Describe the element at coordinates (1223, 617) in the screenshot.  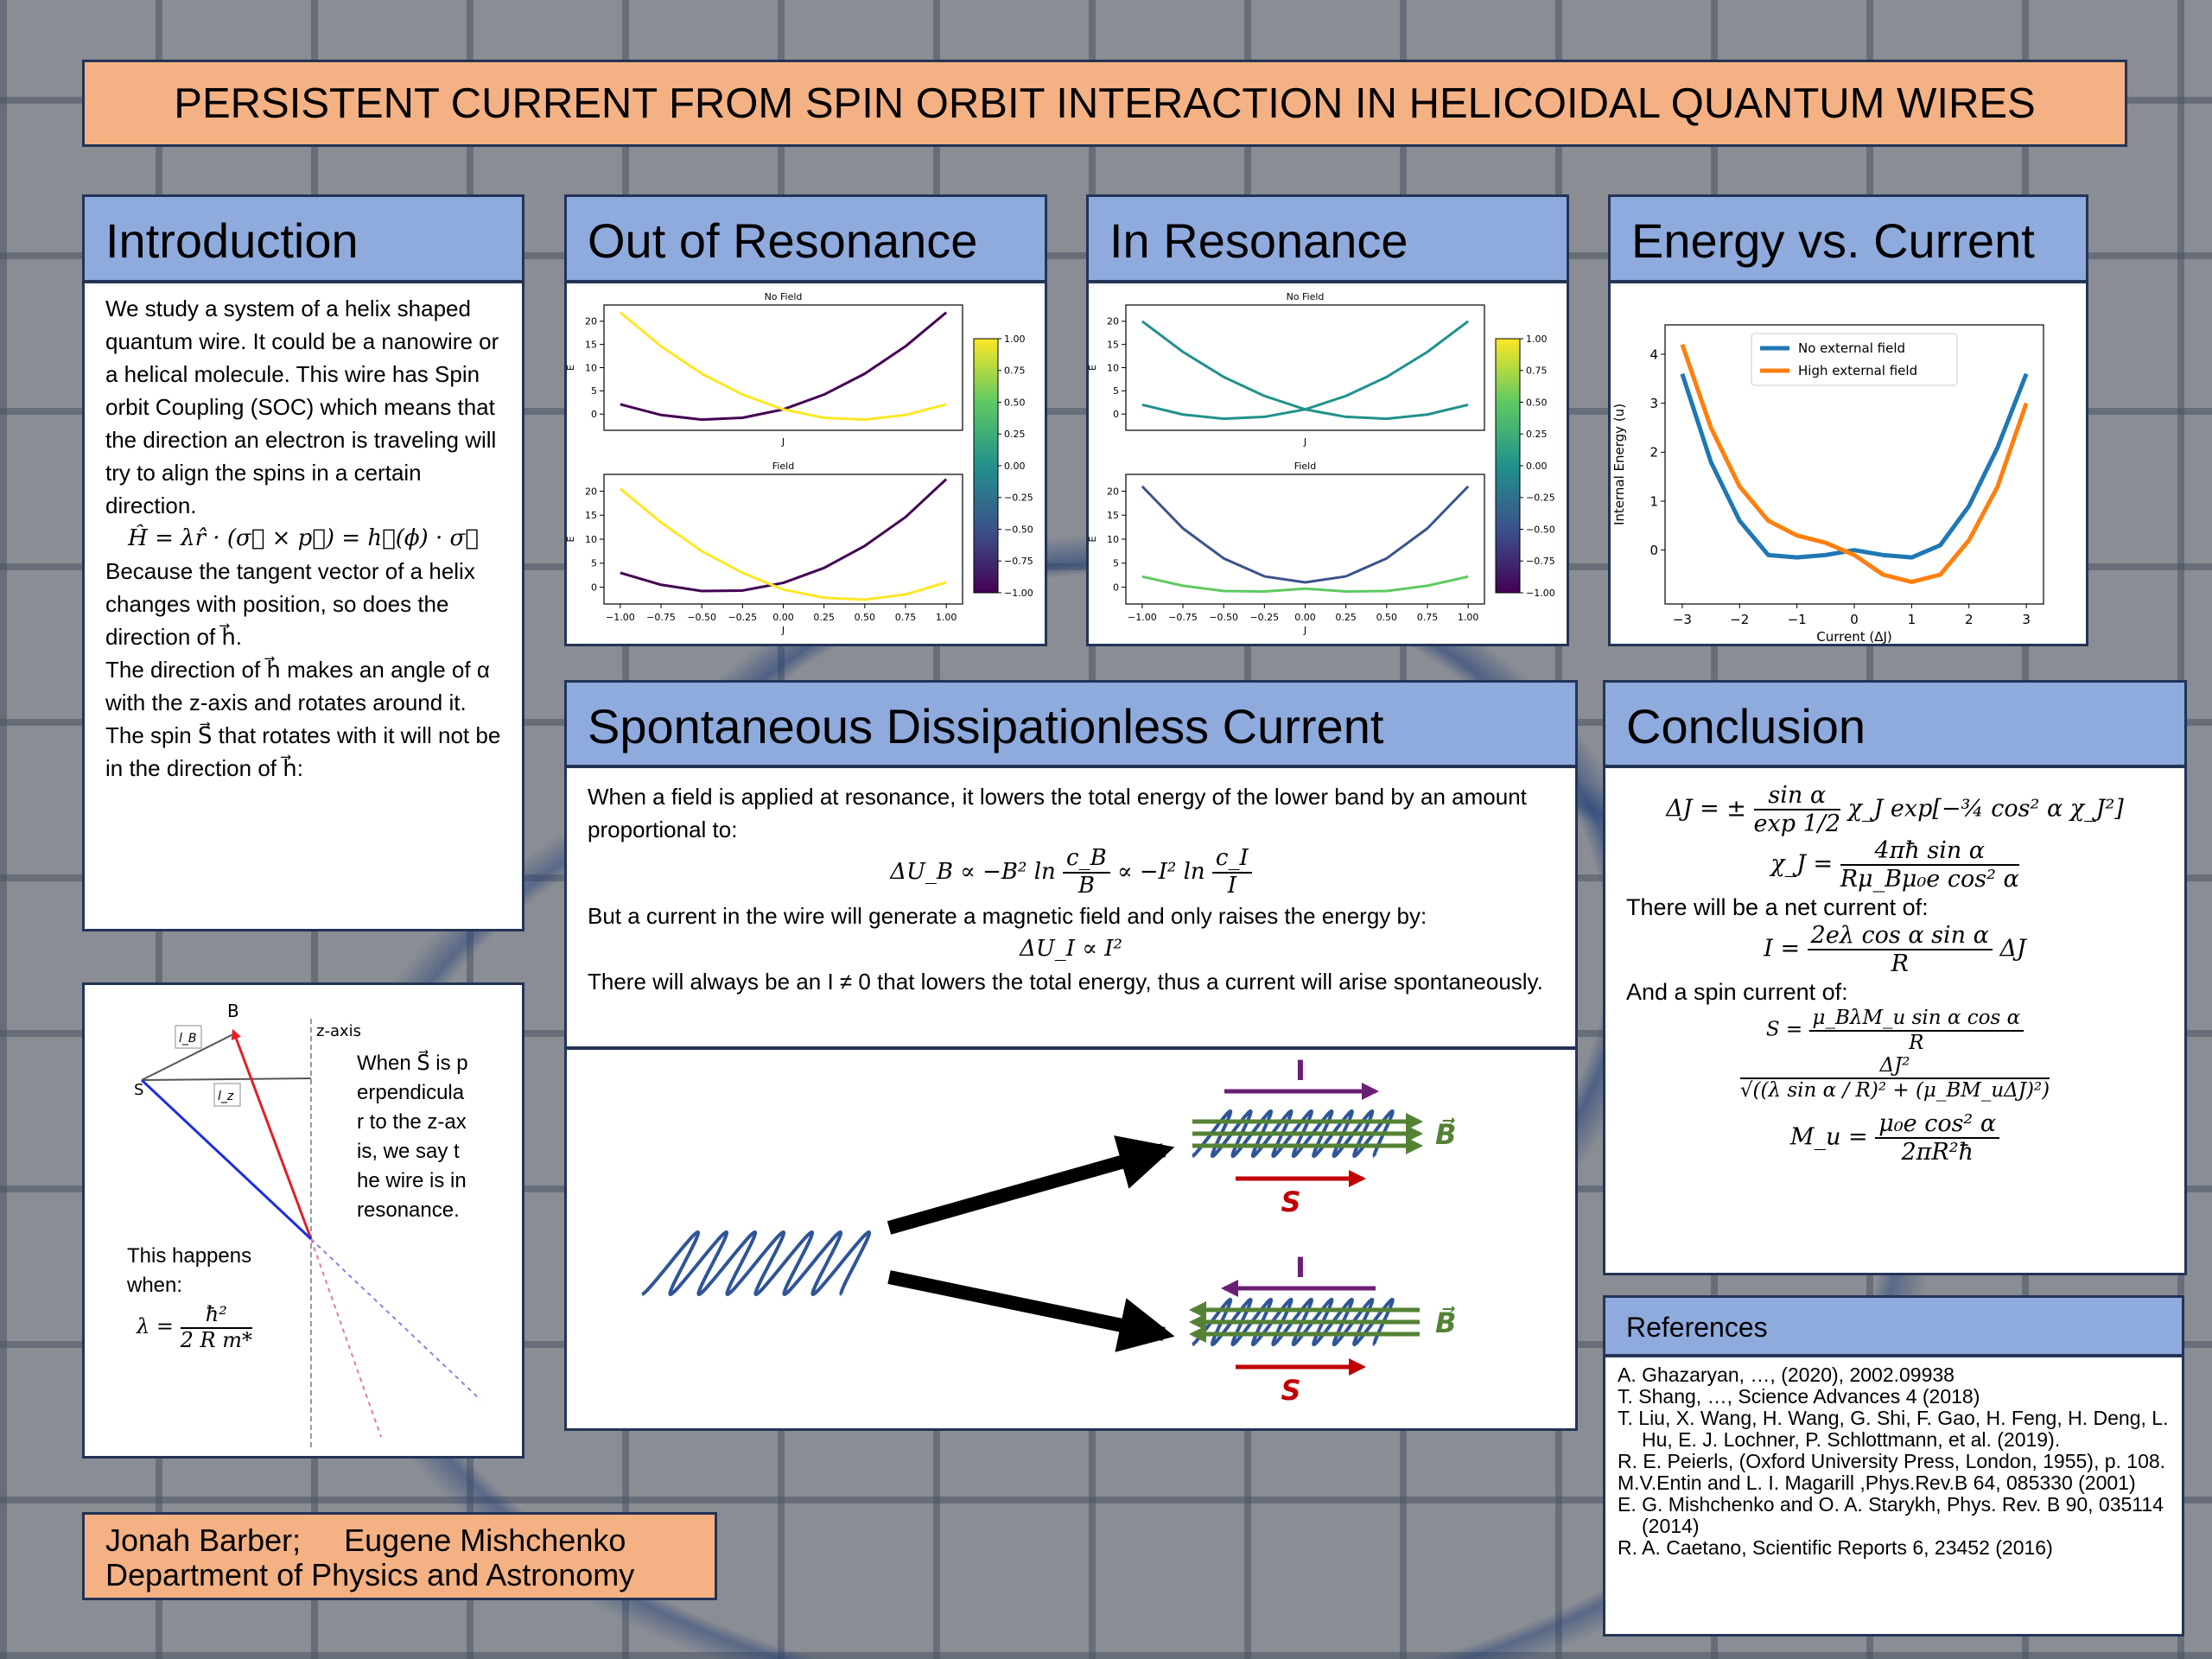
I see `x-tick-label: −0.50` at that location.